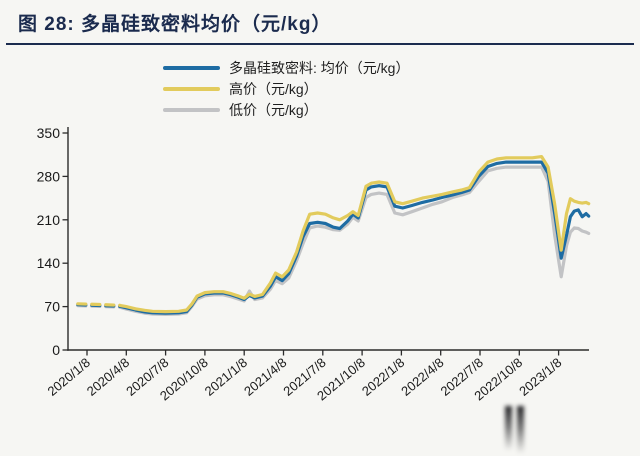 The height and width of the screenshot is (456, 640). Describe the element at coordinates (273, 88) in the screenshot. I see `legend-label-high: 高价（元/kg）` at that location.